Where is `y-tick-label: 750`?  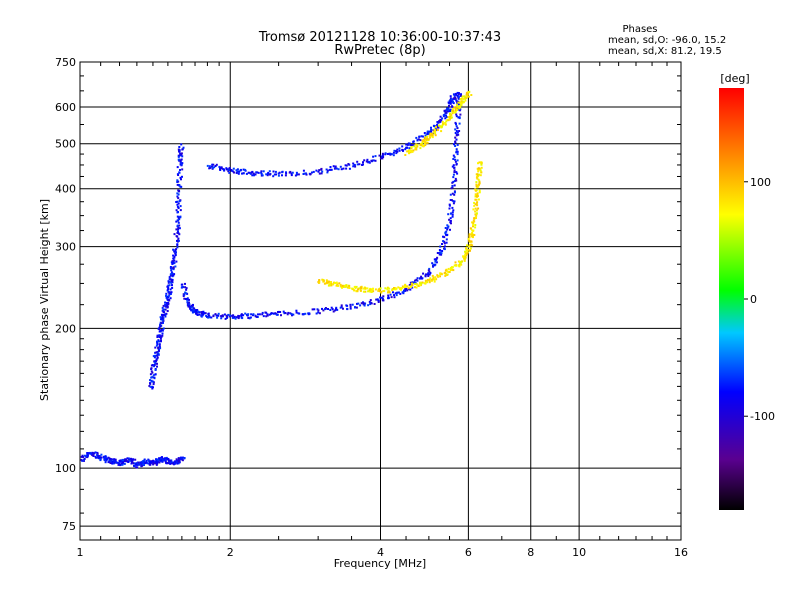
y-tick-label: 750 is located at coordinates (65, 62).